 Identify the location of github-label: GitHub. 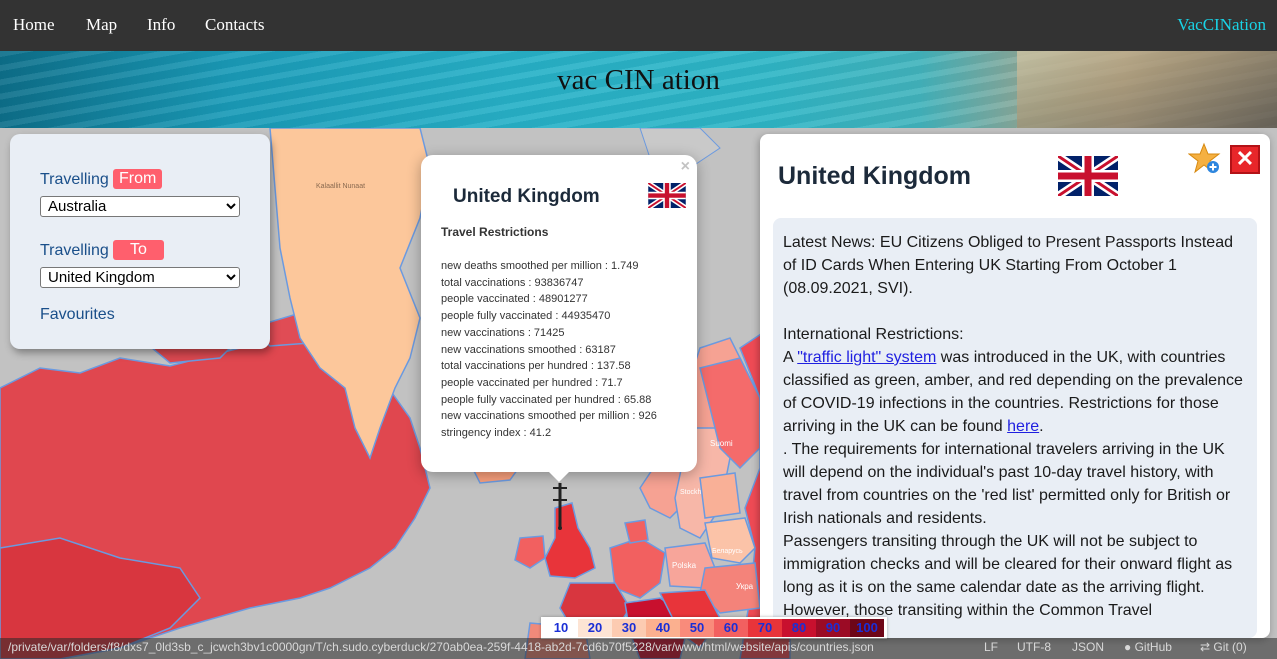
(1153, 647).